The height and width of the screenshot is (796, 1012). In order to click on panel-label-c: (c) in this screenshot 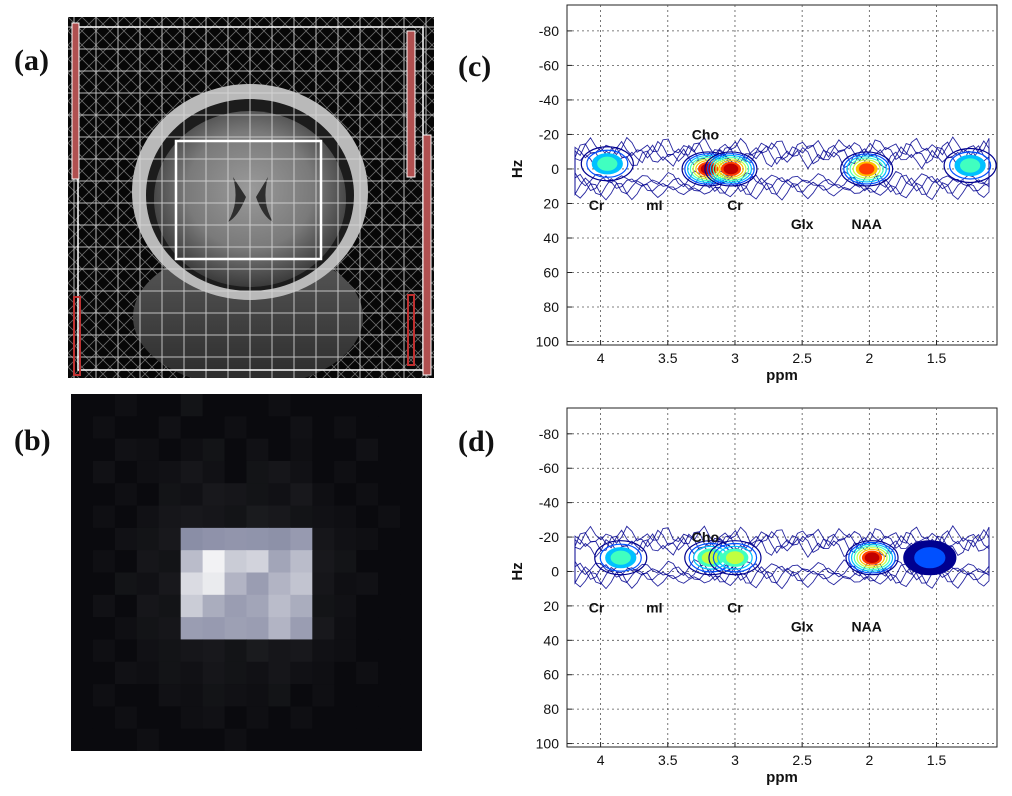, I will do `click(475, 66)`.